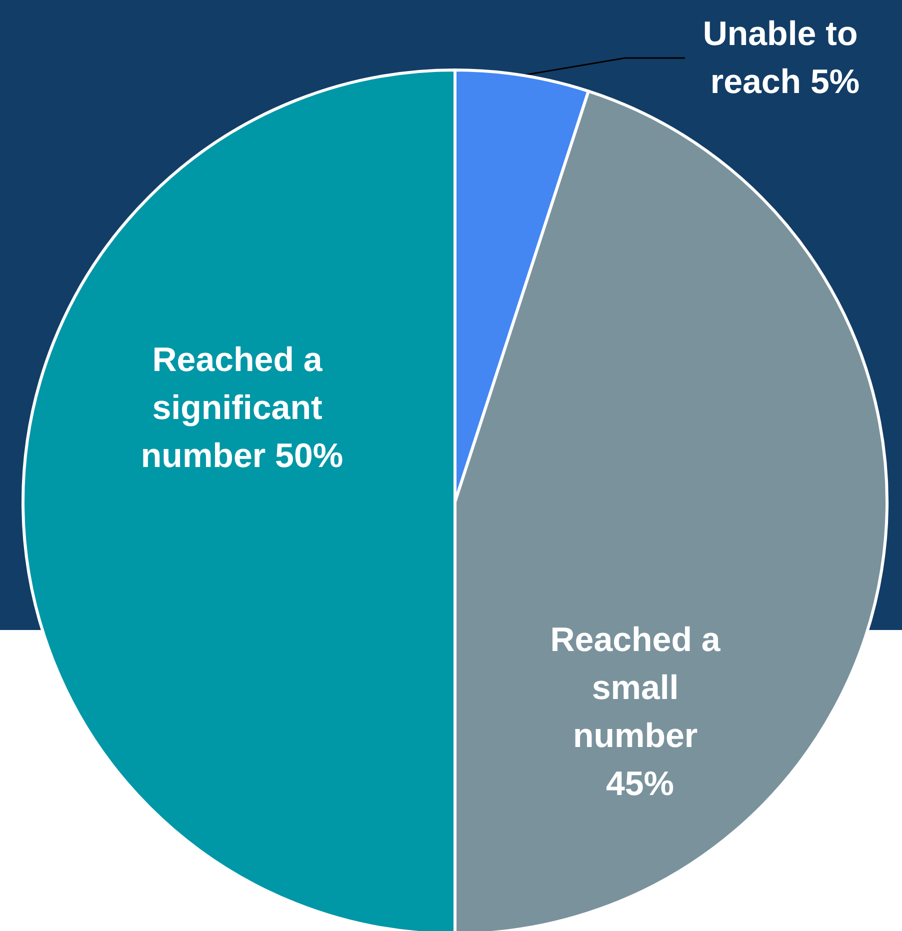 This screenshot has width=902, height=931. What do you see at coordinates (640, 784) in the screenshot?
I see `data-label: 45%` at bounding box center [640, 784].